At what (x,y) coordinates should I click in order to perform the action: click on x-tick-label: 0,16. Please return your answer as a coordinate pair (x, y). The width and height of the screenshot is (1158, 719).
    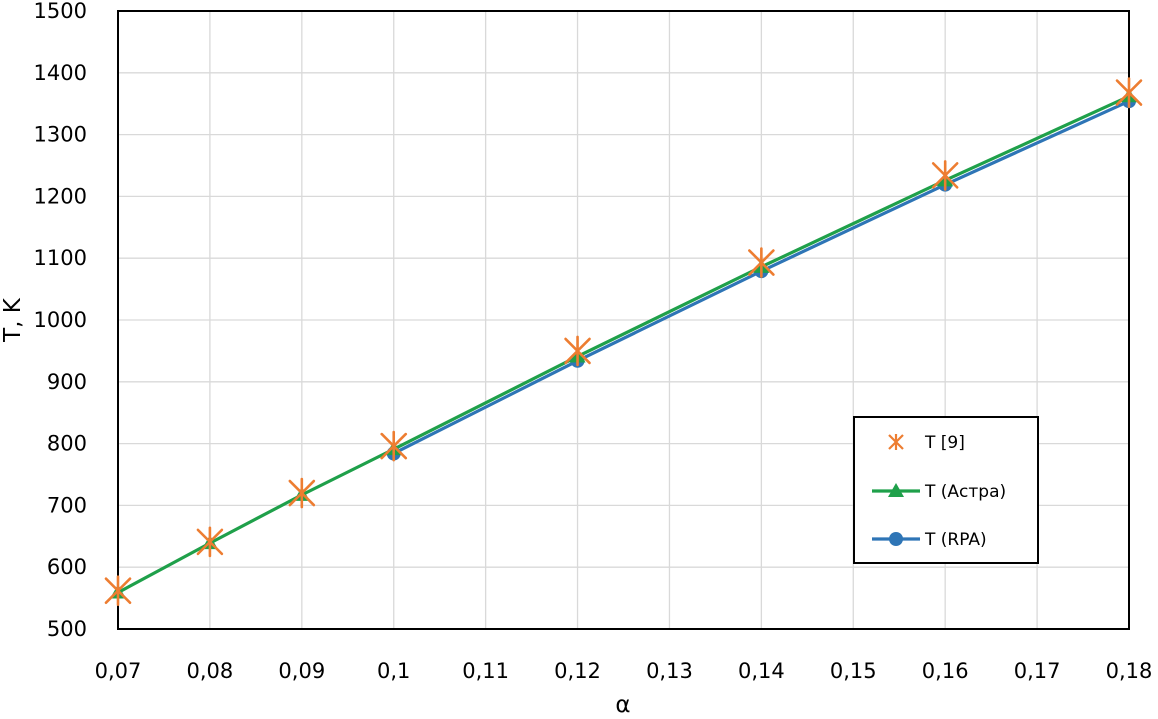
    Looking at the image, I should click on (945, 671).